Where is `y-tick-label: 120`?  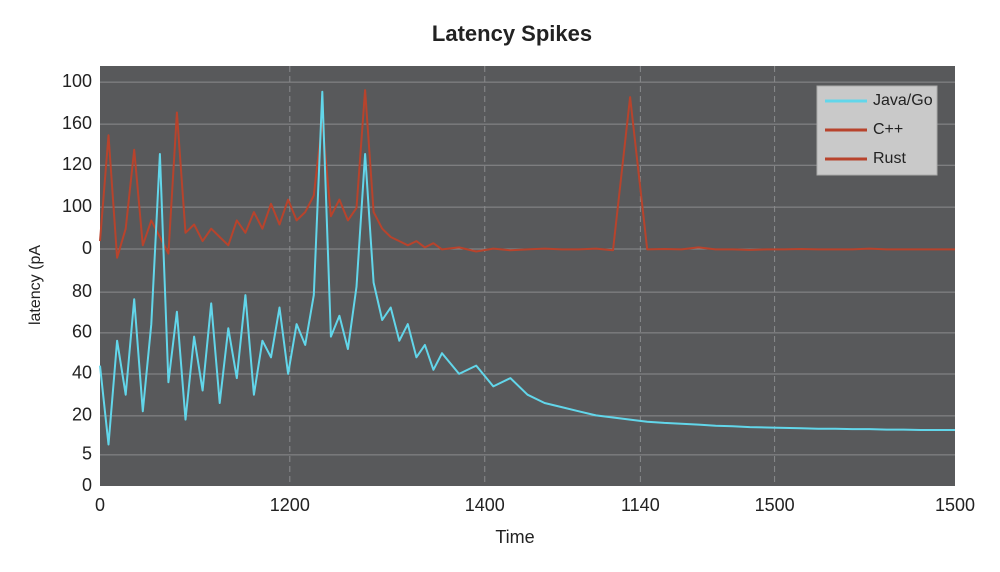 y-tick-label: 120 is located at coordinates (77, 164).